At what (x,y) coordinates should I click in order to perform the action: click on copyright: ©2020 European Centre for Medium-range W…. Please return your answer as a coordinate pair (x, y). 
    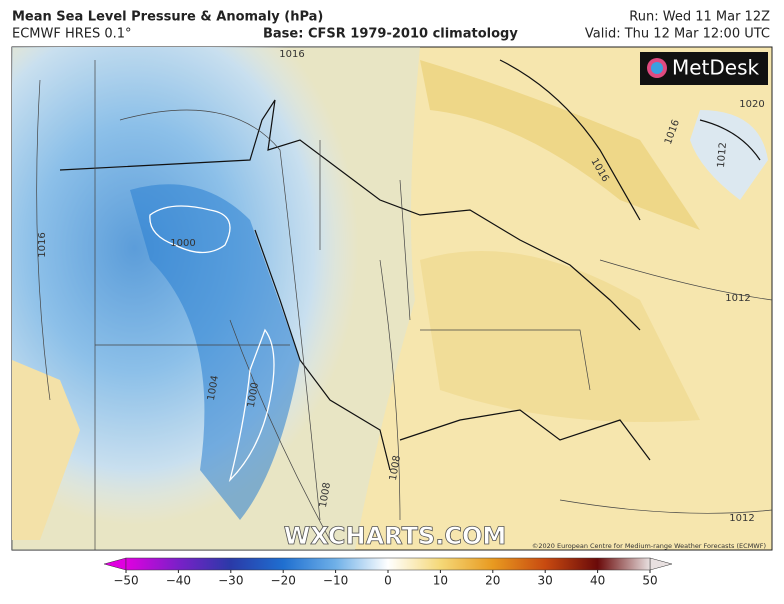
    Looking at the image, I should click on (649, 546).